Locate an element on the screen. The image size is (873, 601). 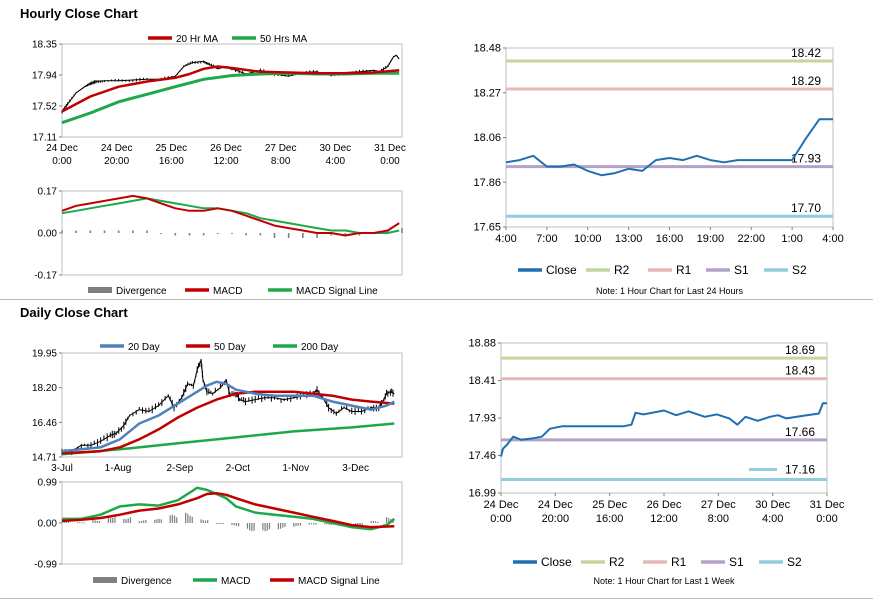
daily-pivot-frame is located at coordinates (664, 418).